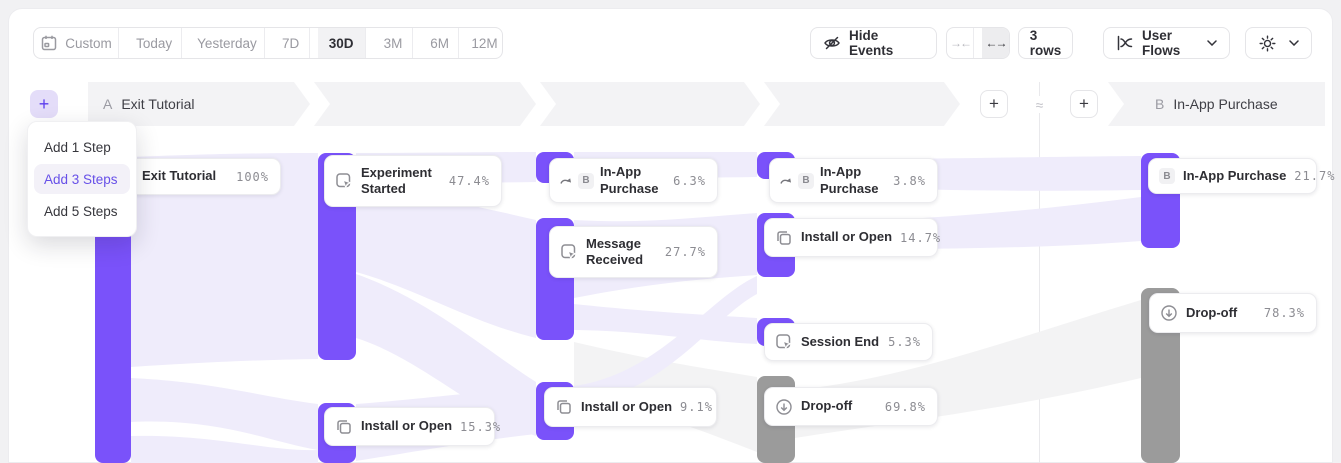 The height and width of the screenshot is (463, 1341). Describe the element at coordinates (1045, 43) in the screenshot. I see `rows-button: 3 rows` at that location.